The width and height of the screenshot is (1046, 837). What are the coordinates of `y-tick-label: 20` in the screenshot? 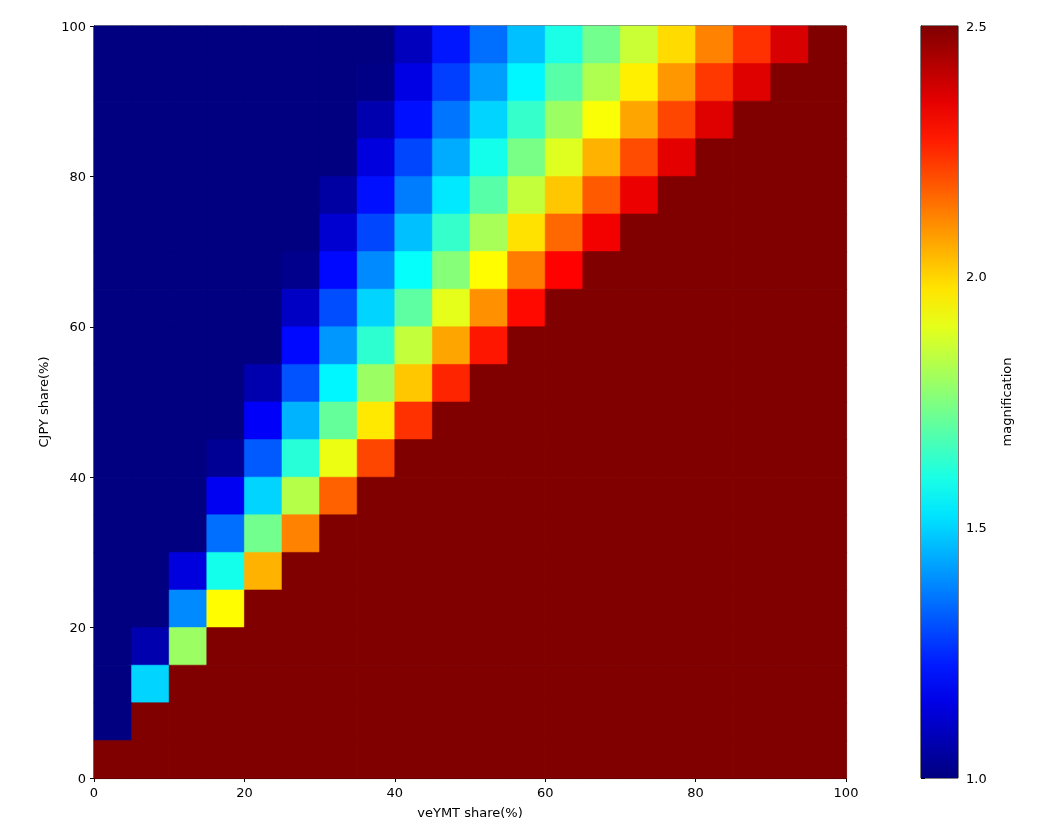 It's located at (77, 628).